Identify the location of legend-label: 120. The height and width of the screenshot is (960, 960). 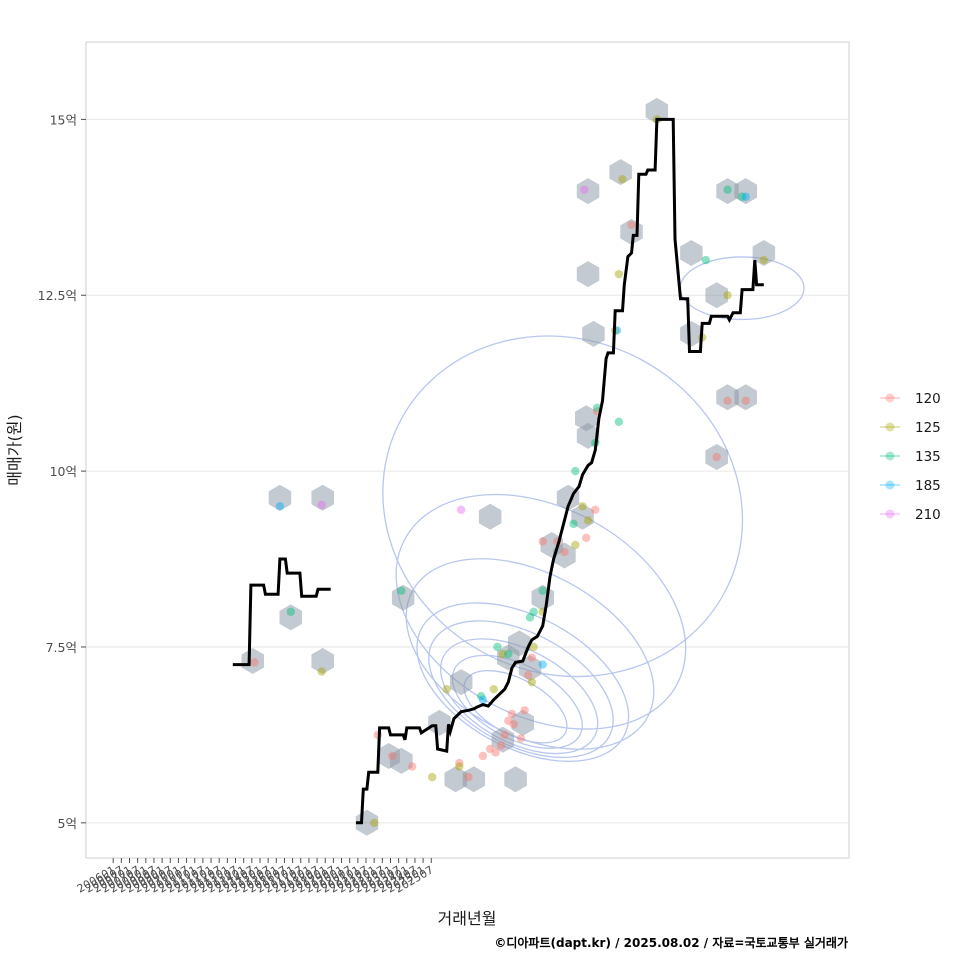
(928, 399).